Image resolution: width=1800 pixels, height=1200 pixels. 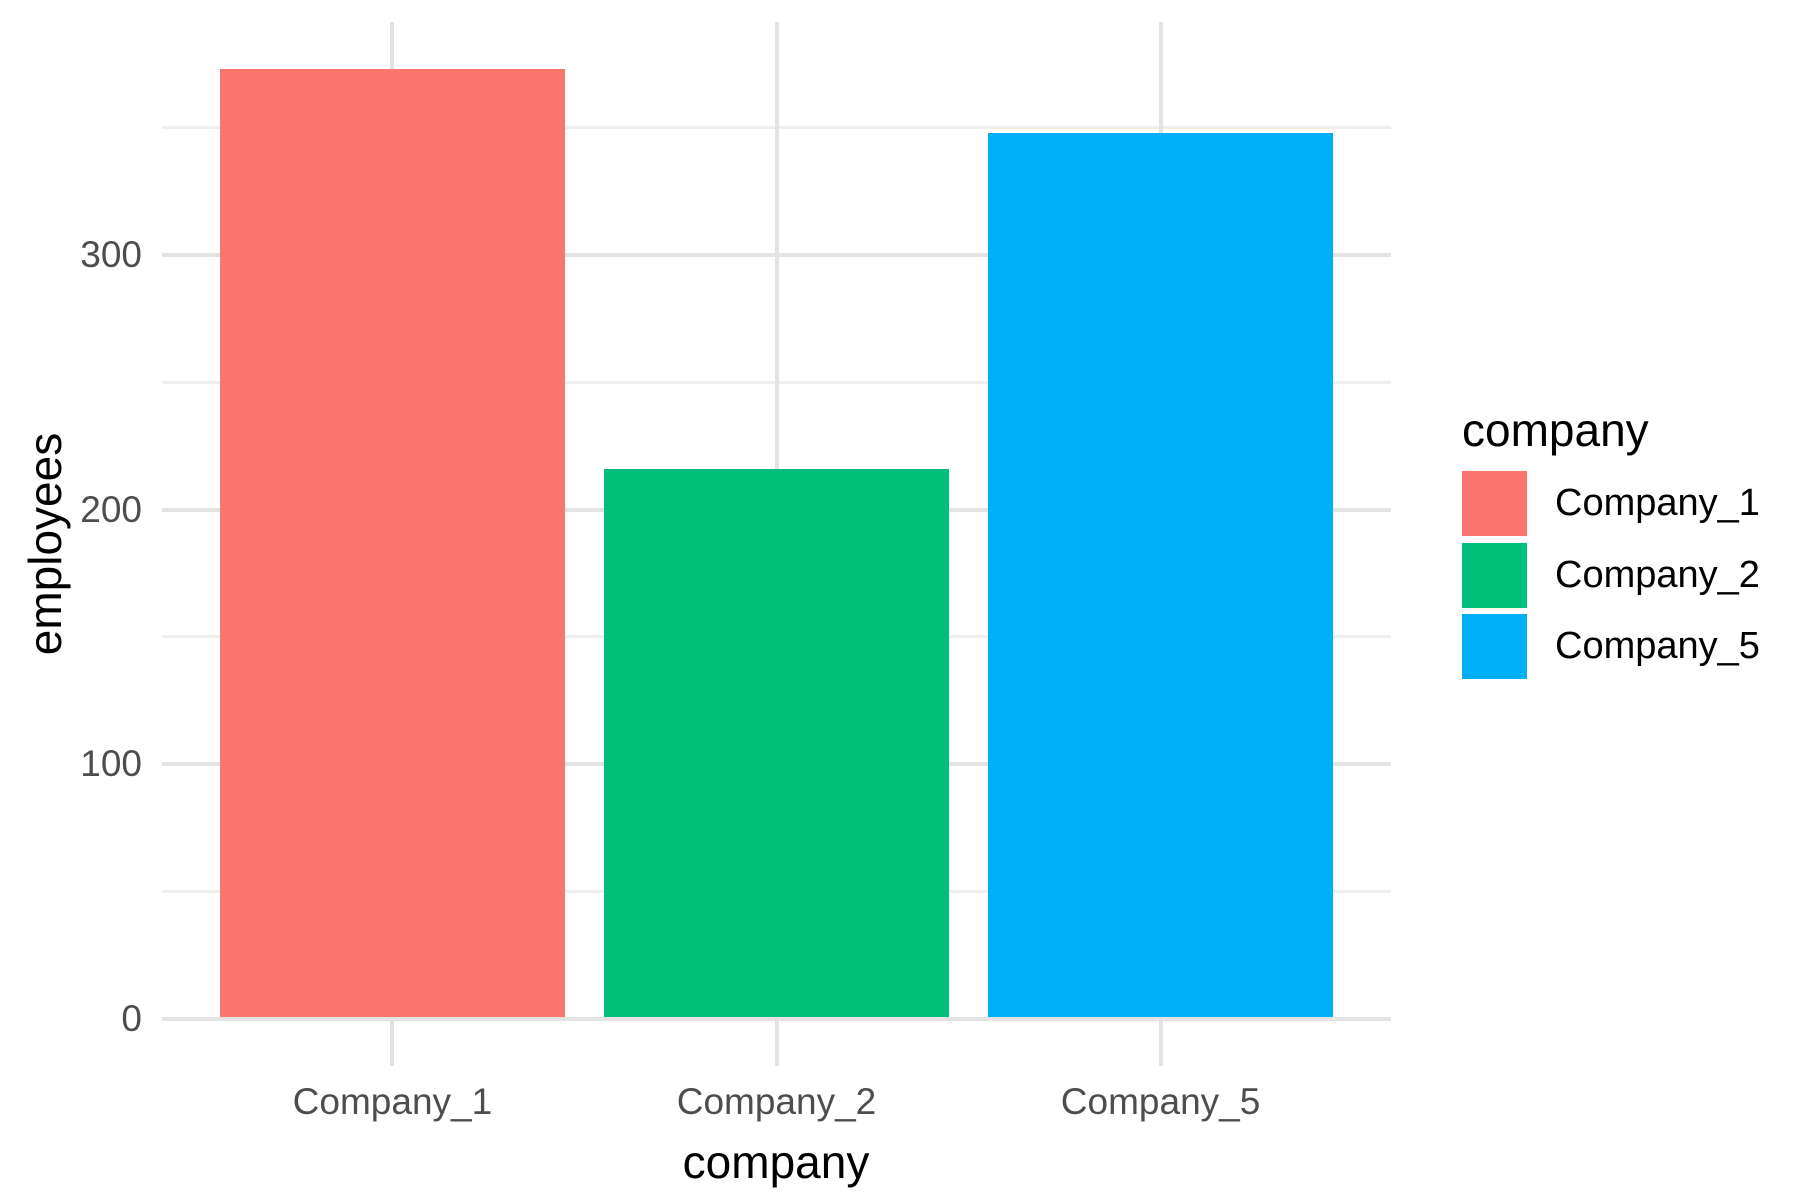 I want to click on y-tick-label-100: 100, so click(x=111, y=764).